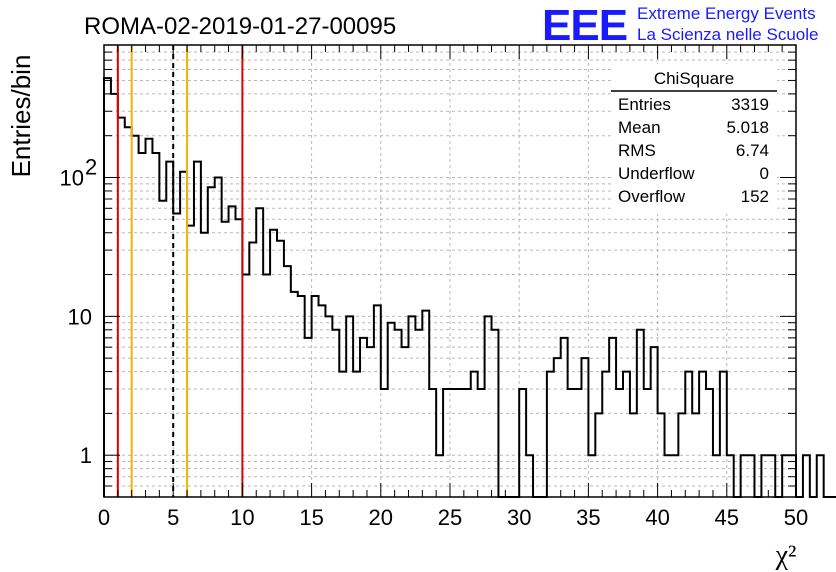 The width and height of the screenshot is (836, 572). Describe the element at coordinates (644, 104) in the screenshot. I see `stats-row-label: Entries` at that location.